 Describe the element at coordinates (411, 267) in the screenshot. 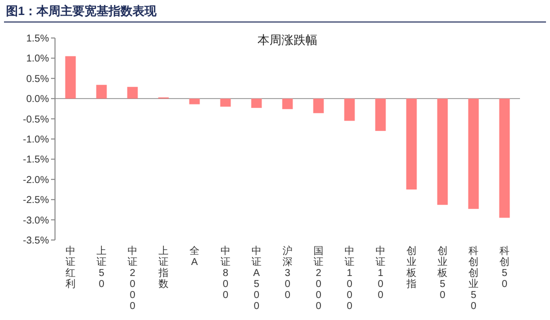

I see `x-tick-label: 创业板指` at that location.